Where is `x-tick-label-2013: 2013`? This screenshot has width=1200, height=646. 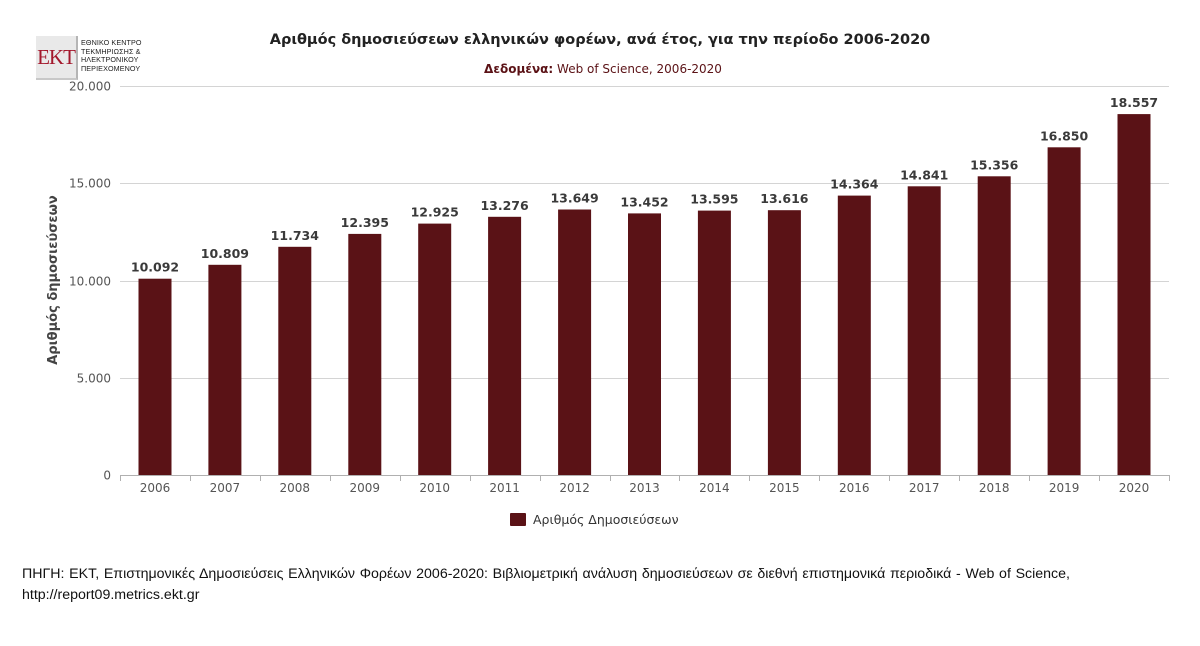
x-tick-label-2013: 2013 is located at coordinates (644, 488).